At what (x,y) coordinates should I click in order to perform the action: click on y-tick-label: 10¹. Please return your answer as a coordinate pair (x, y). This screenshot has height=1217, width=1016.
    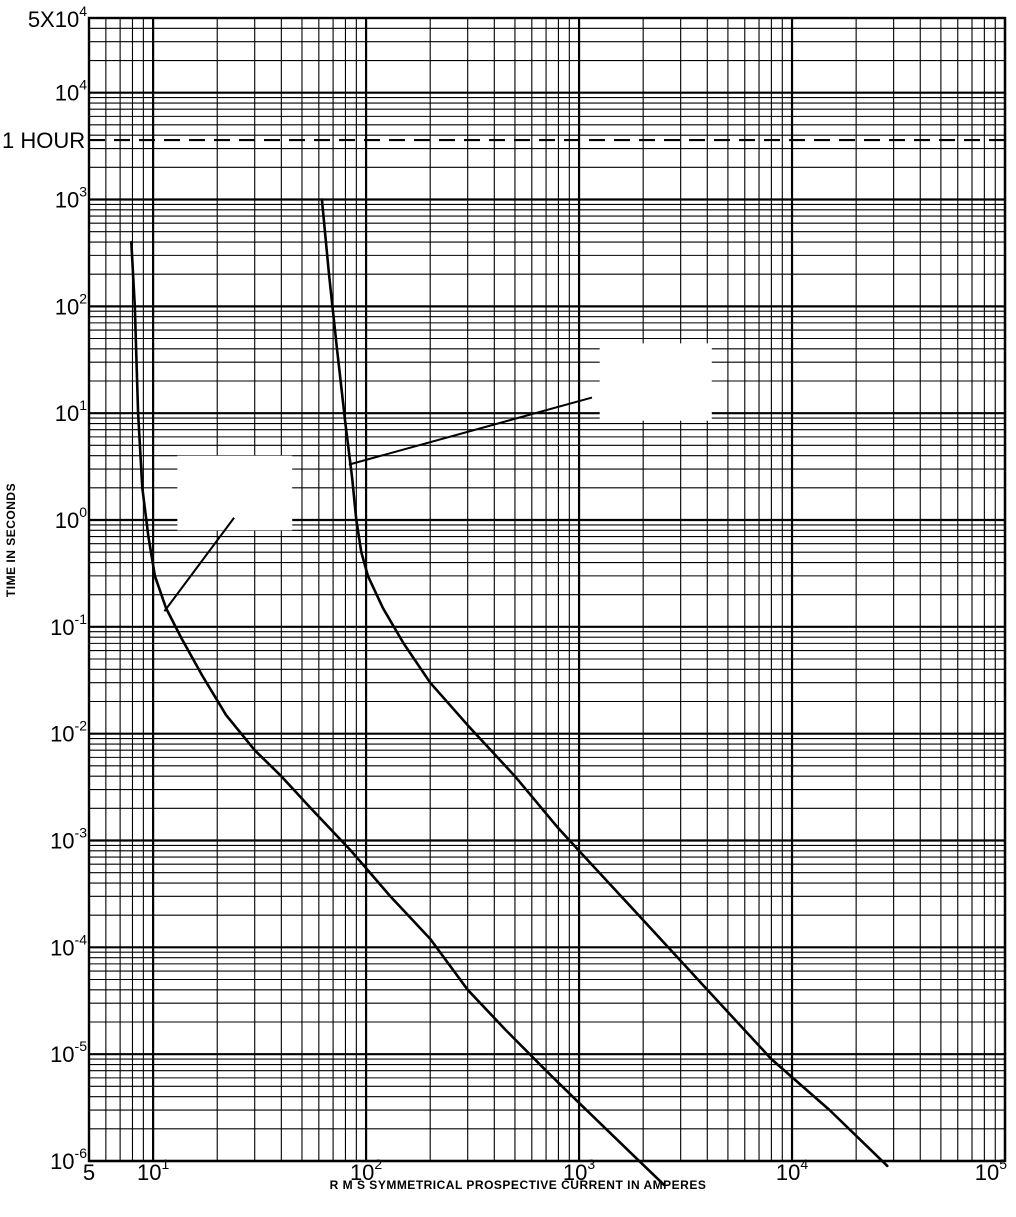
    Looking at the image, I should click on (71, 411).